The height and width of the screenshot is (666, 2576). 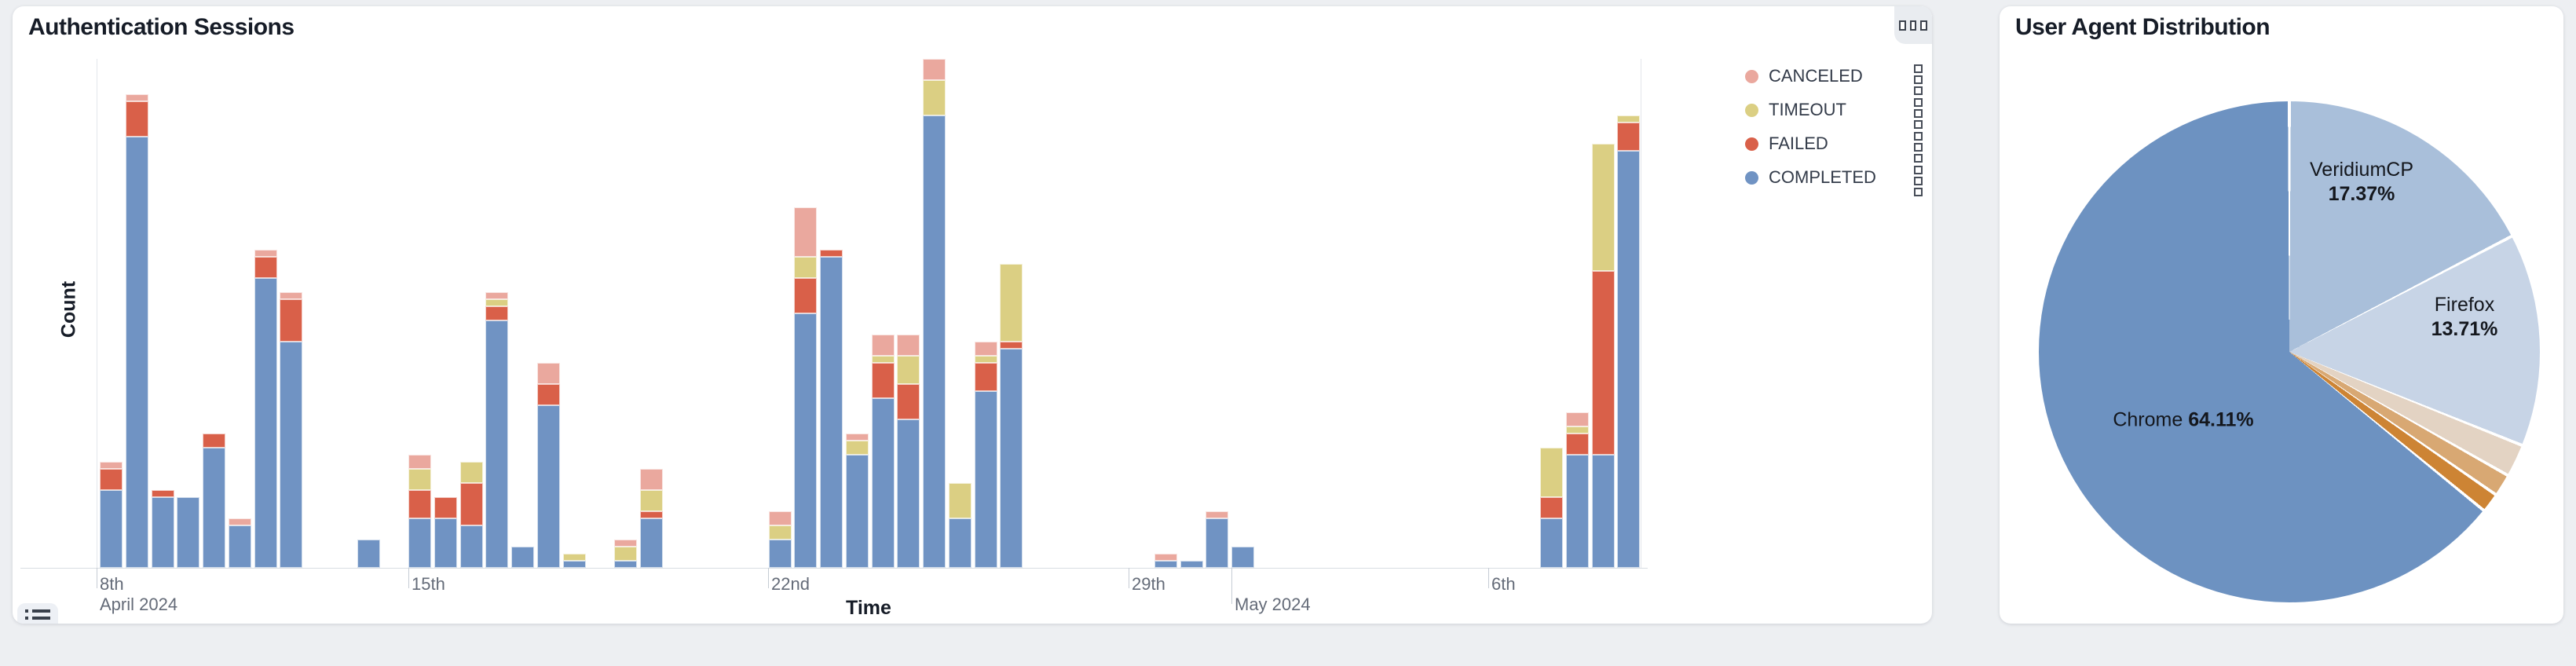 I want to click on bar-apr-26-pm, so click(x=1012, y=416).